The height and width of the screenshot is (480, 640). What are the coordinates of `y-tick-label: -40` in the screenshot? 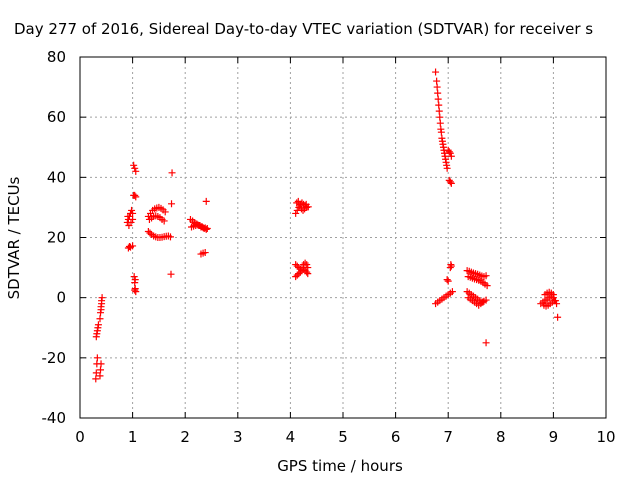 It's located at (54, 418).